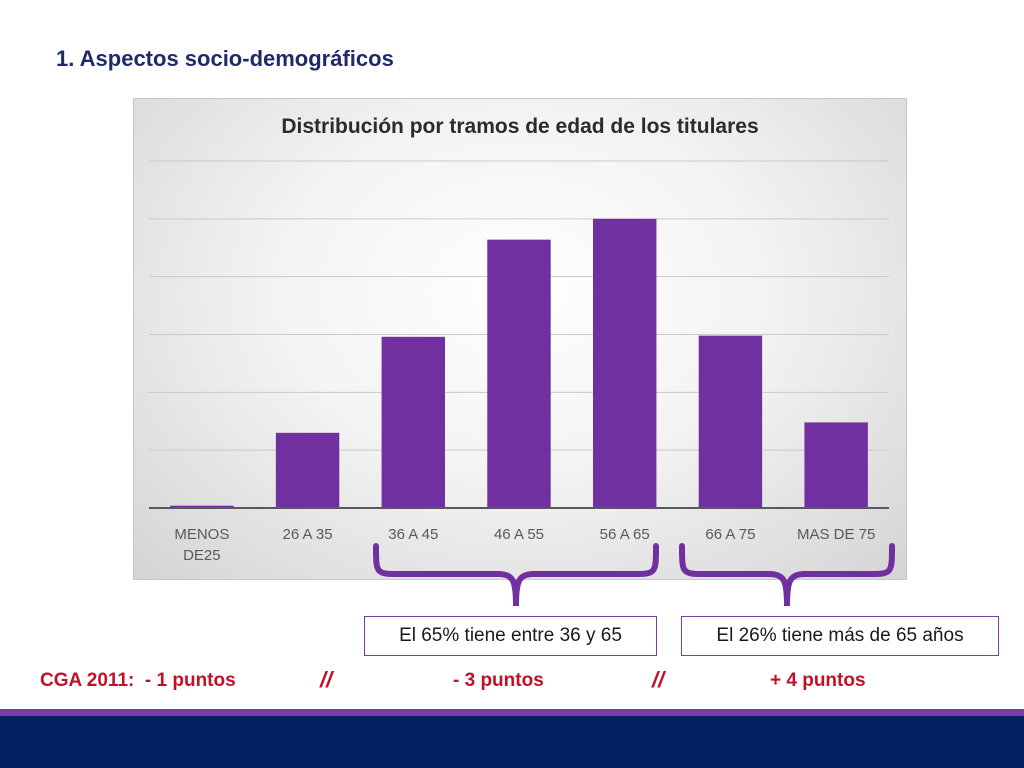 Image resolution: width=1024 pixels, height=768 pixels. I want to click on x-tick-label: 36 A 45, so click(413, 534).